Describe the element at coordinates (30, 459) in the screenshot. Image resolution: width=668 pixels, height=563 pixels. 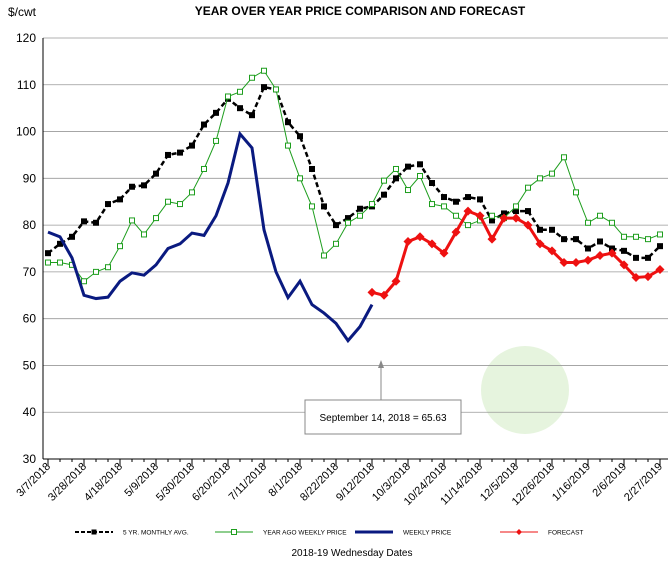
I see `y-tick-label: 30` at that location.